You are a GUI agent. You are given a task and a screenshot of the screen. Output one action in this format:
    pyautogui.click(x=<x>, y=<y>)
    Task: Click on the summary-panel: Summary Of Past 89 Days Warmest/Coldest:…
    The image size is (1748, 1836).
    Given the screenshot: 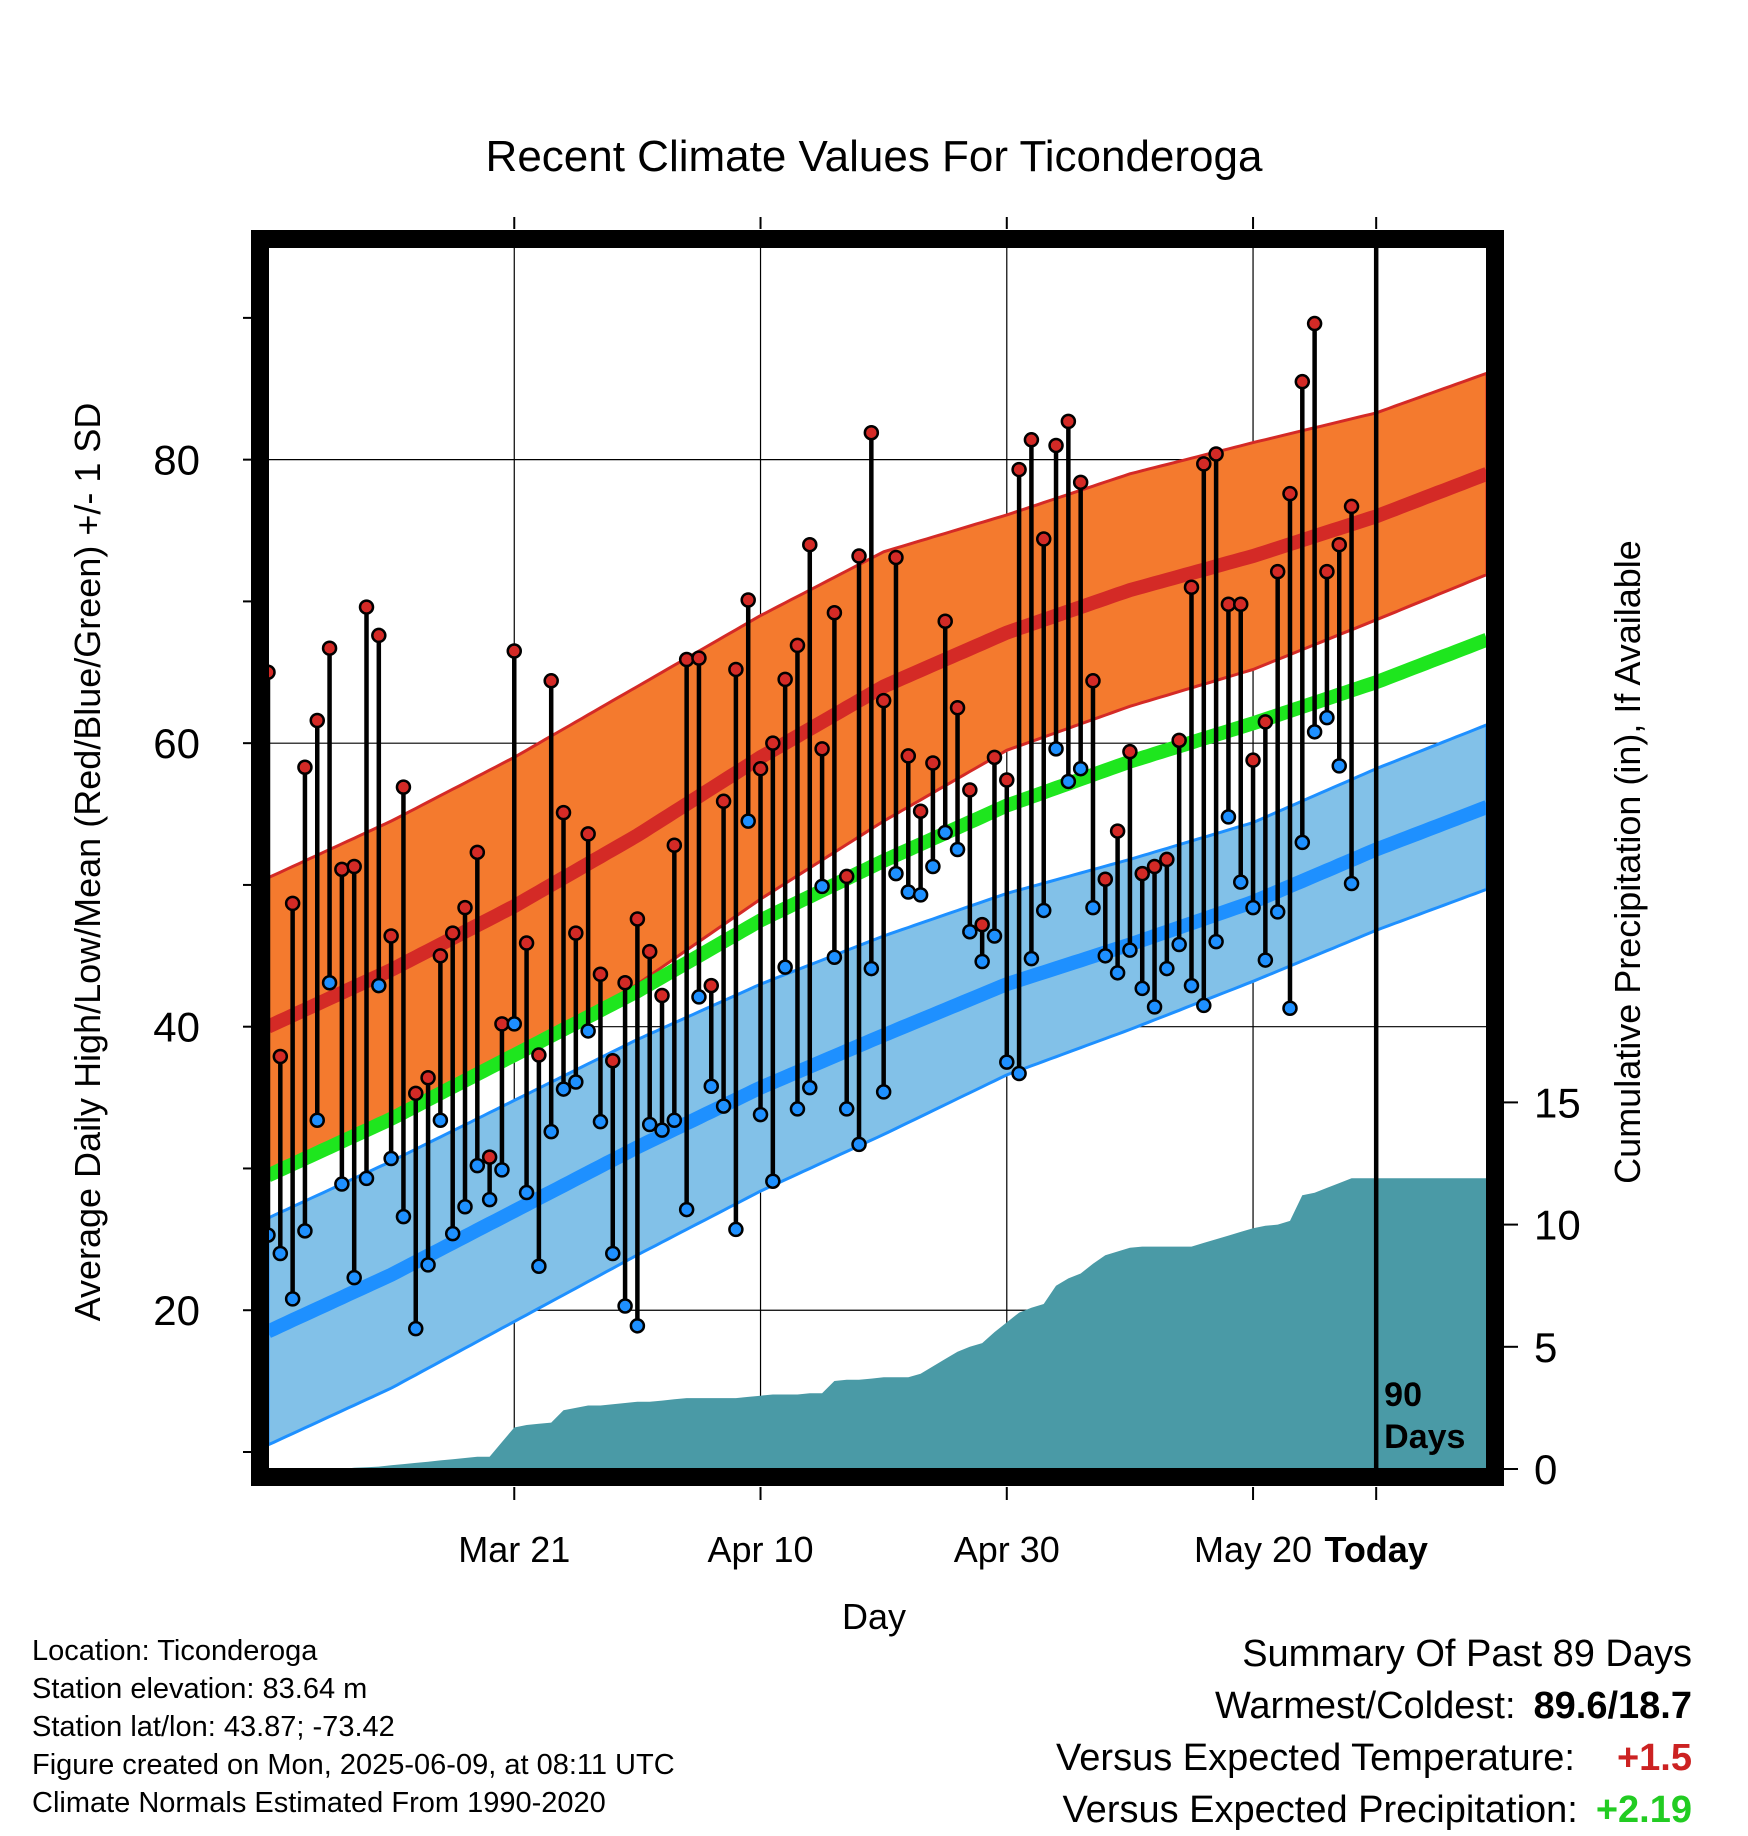 What is the action you would take?
    pyautogui.click(x=1374, y=1732)
    